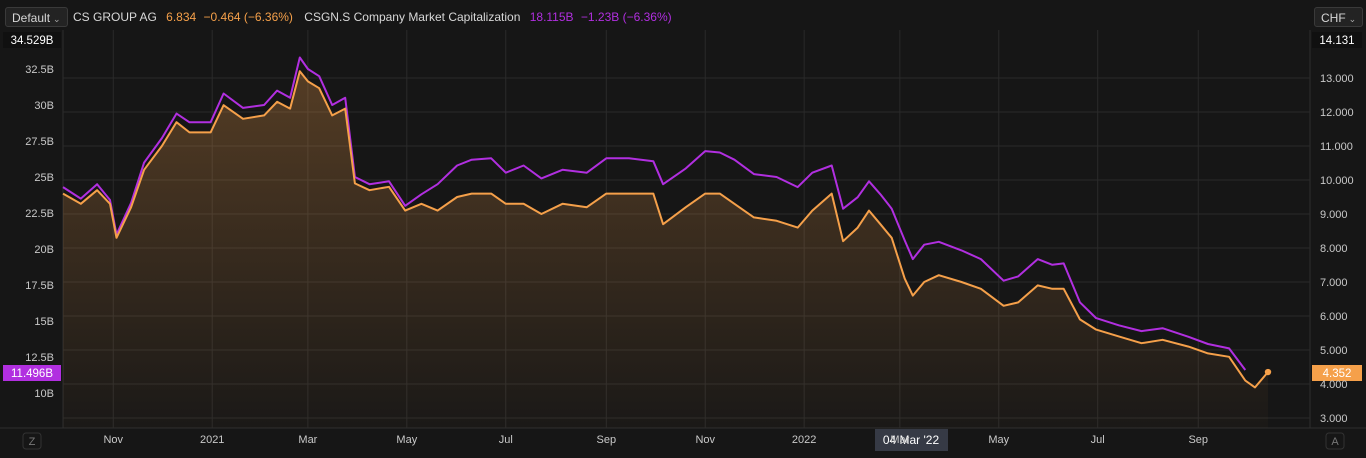 This screenshot has height=458, width=1366. What do you see at coordinates (1337, 113) in the screenshot?
I see `right-tick-label: 12.000` at bounding box center [1337, 113].